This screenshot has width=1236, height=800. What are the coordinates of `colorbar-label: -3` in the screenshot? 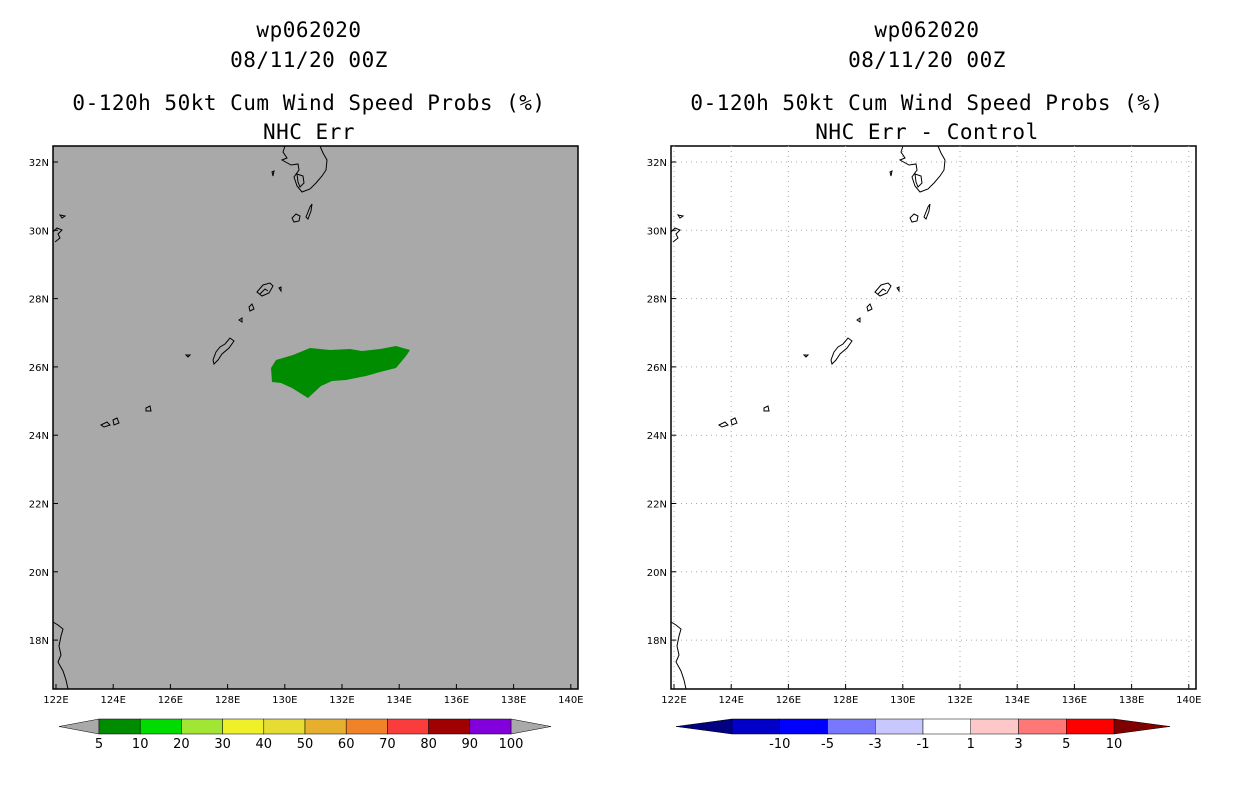 It's located at (875, 744).